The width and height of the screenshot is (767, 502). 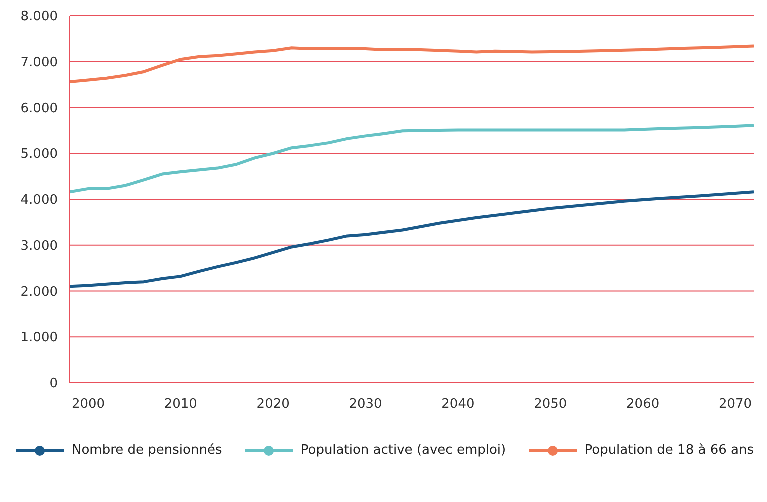 I want to click on x-tick-label: 2050, so click(x=551, y=404).